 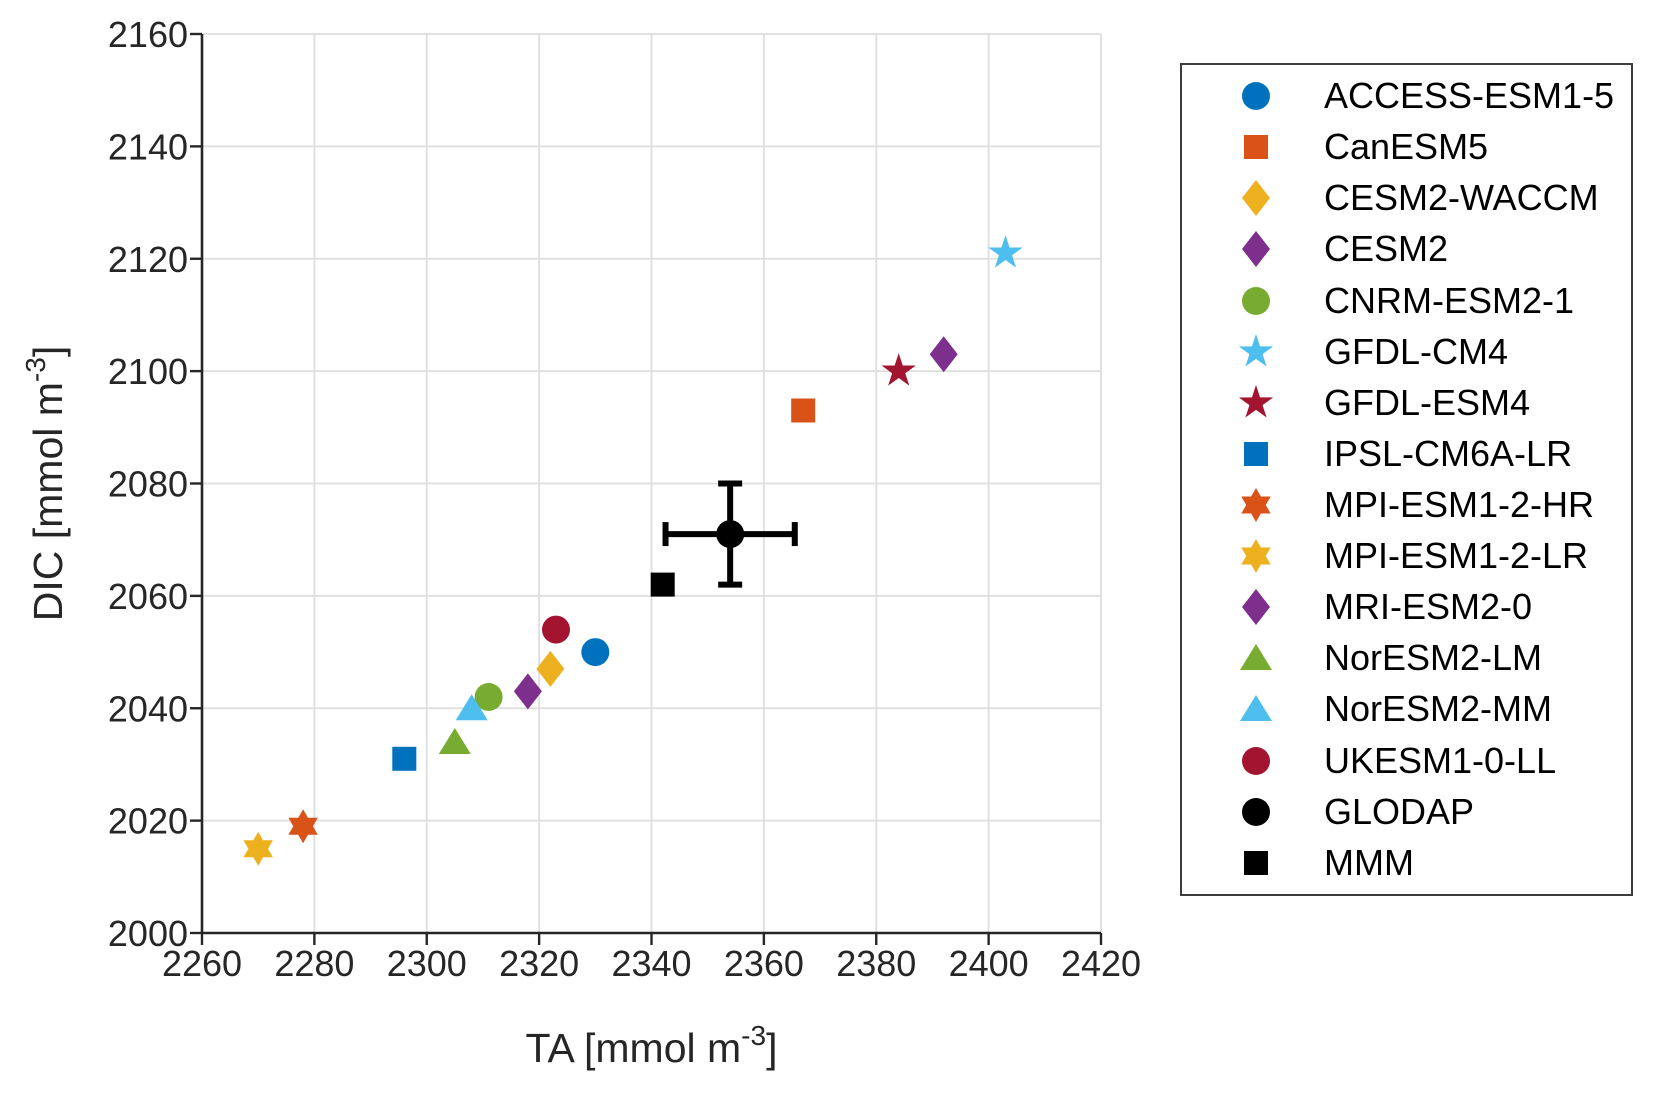 I want to click on data-point-noresm2-lm, so click(x=454, y=741).